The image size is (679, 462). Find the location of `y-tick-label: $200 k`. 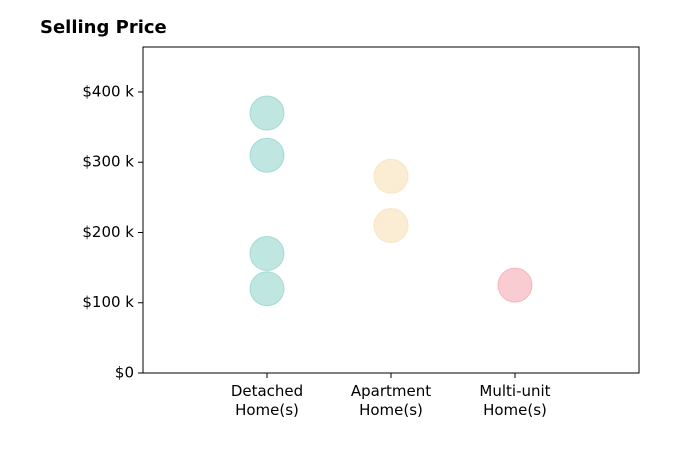

y-tick-label: $200 k is located at coordinates (108, 232).